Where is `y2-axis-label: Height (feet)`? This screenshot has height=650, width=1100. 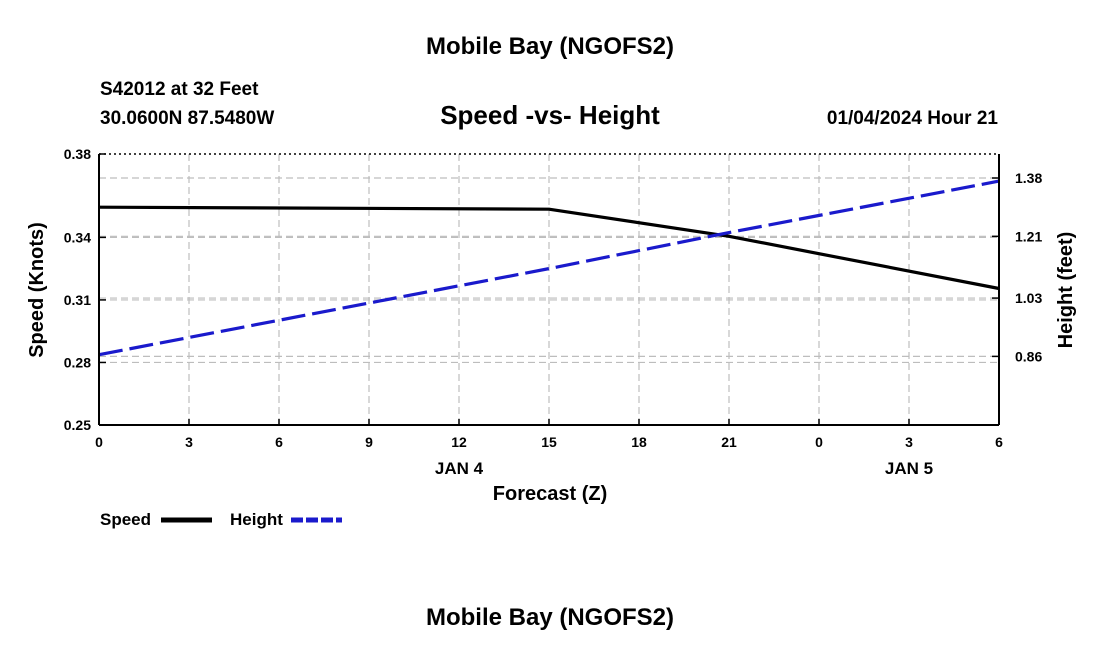 y2-axis-label: Height (feet) is located at coordinates (1066, 290).